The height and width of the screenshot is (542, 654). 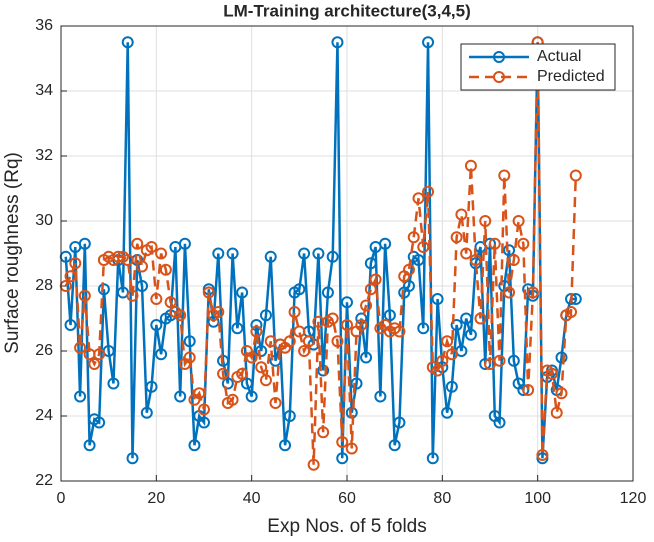 I want to click on x-axis-label: Exp Nos. of 5 folds, so click(x=346, y=526).